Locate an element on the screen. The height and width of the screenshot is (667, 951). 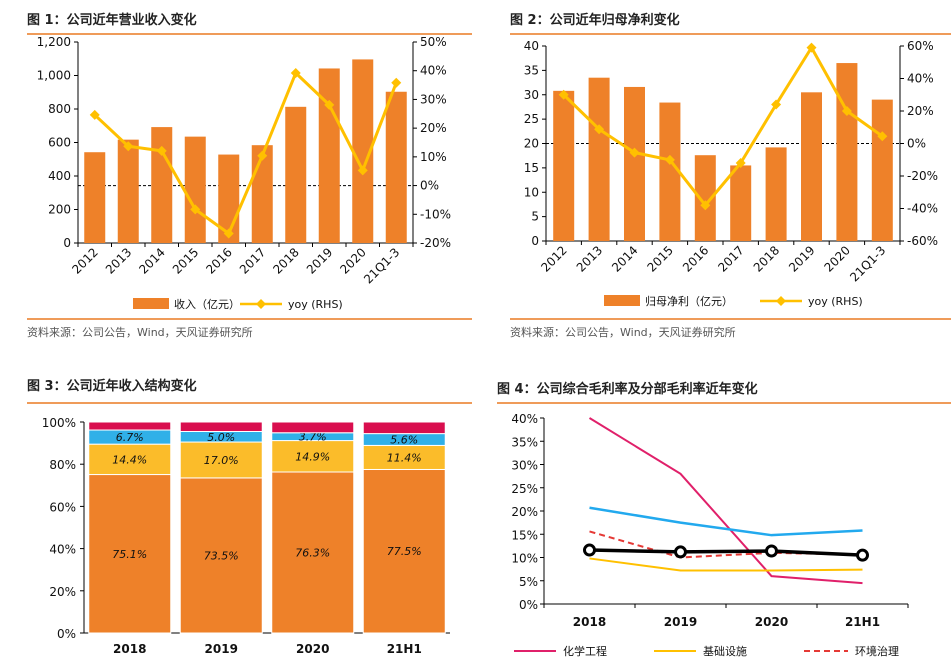
legend-net-profit-label: 归母净利（亿元） is located at coordinates (689, 301).